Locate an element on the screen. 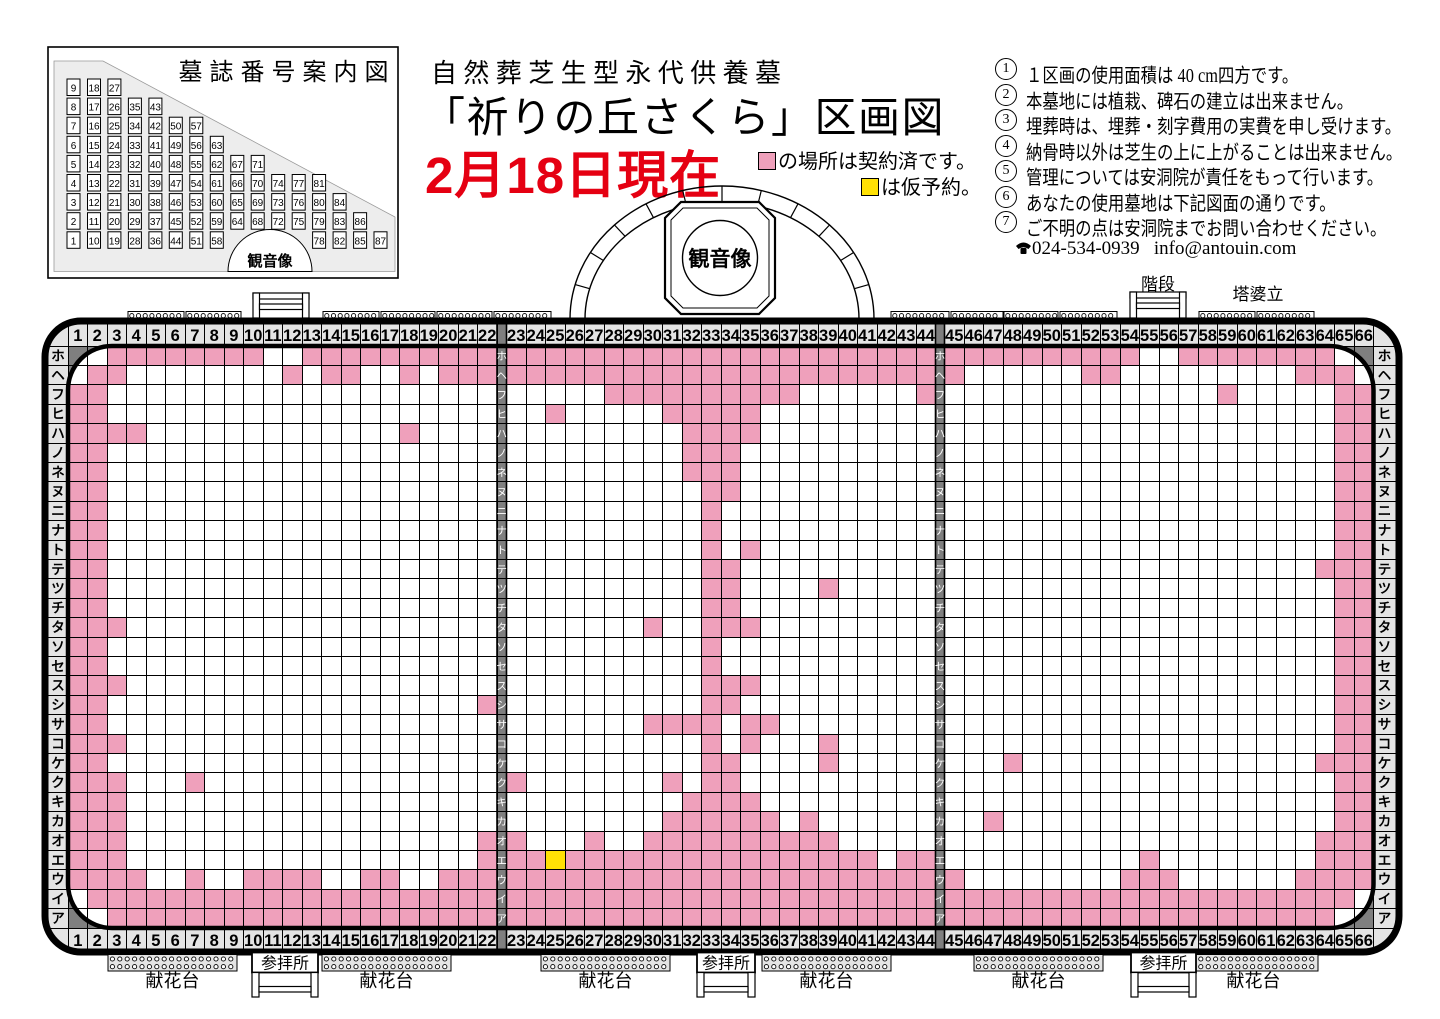 The width and height of the screenshot is (1440, 1019). svg-text: フ is located at coordinates (1385, 394).